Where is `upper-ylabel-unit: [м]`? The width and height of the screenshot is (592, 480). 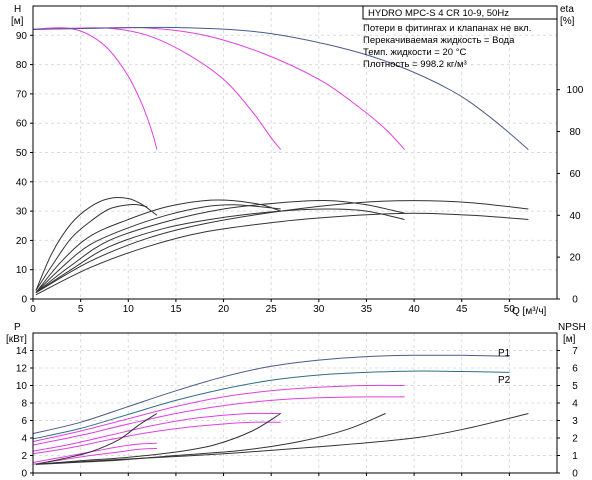
upper-ylabel-unit: [м] is located at coordinates (17, 21).